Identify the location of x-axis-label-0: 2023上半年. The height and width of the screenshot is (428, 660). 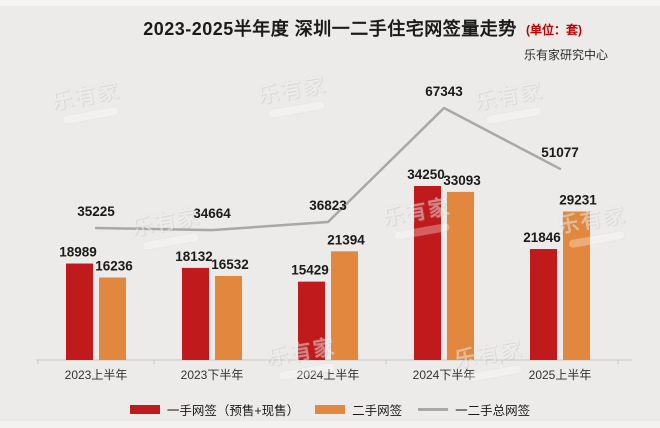
(96, 375).